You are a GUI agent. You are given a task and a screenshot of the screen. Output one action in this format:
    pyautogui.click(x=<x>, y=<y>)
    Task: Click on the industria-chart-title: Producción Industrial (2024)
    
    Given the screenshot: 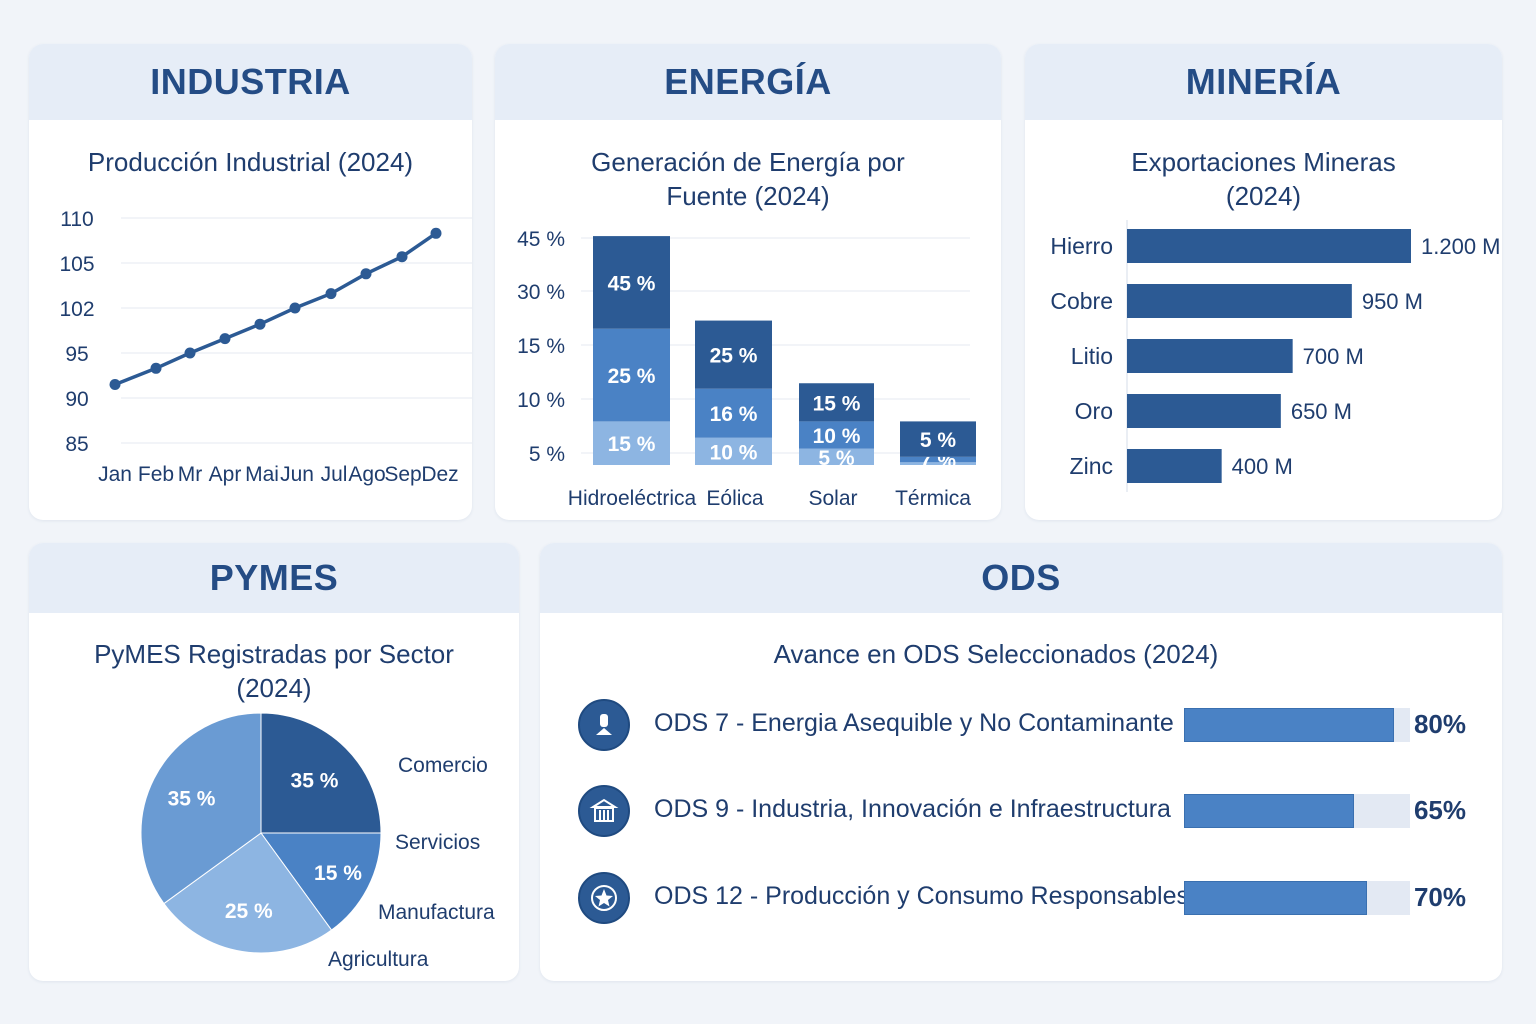 What is the action you would take?
    pyautogui.click(x=250, y=162)
    